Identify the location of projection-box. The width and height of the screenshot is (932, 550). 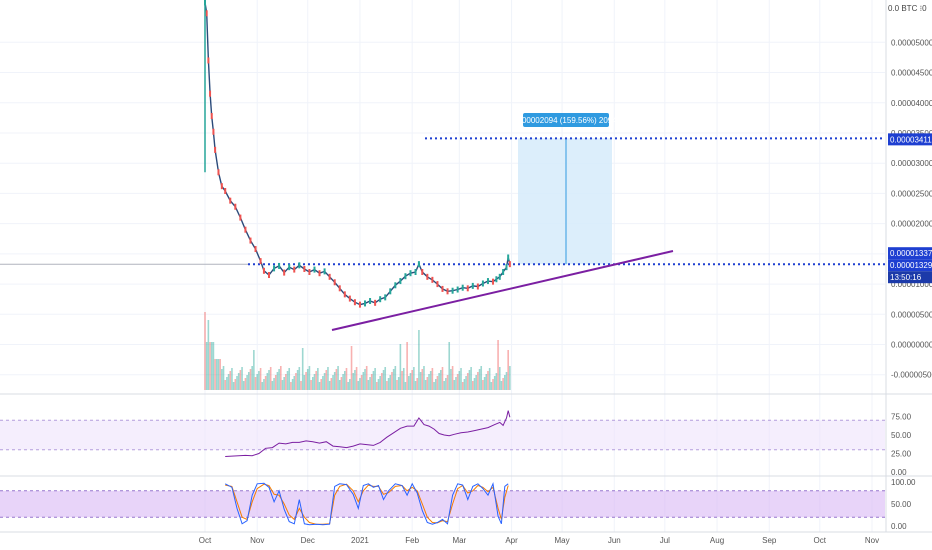
(565, 201).